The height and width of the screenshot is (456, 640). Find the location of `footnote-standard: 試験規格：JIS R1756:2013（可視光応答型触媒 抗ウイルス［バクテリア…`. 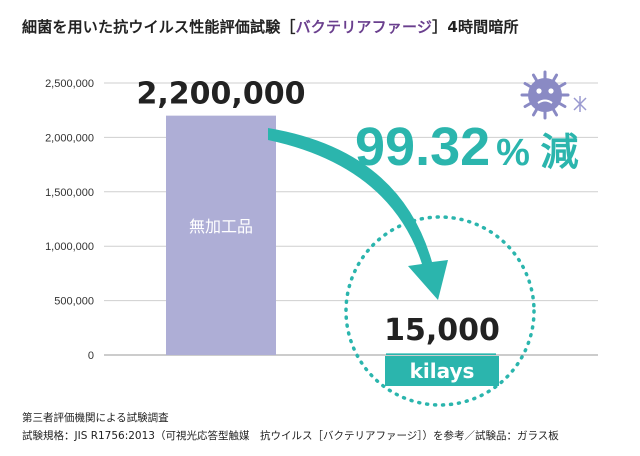

footnote-standard: 試験規格：JIS R1756:2013（可視光応答型触媒 抗ウイルス［バクテリア… is located at coordinates (290, 436).